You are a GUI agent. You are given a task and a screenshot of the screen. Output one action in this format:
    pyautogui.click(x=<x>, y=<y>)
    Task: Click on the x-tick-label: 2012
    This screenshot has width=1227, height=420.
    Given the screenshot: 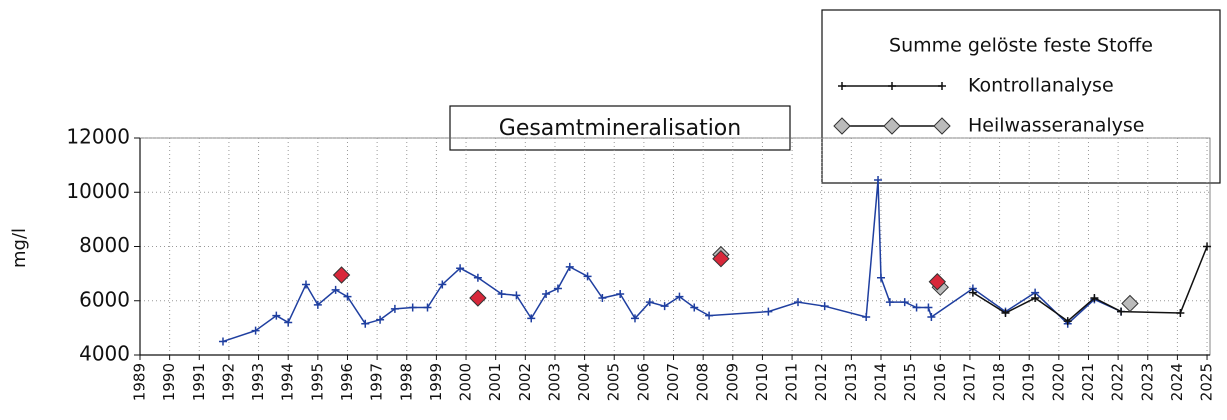 What is the action you would take?
    pyautogui.click(x=821, y=382)
    